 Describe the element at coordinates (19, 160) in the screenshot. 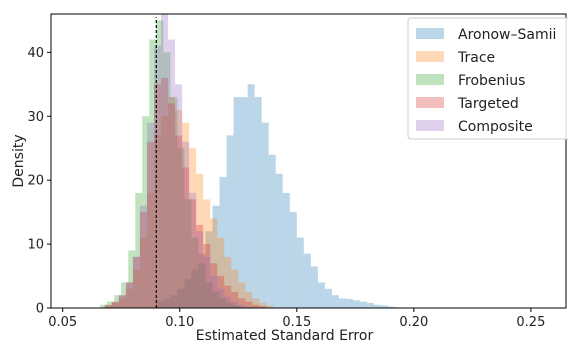

I see `y-axis-label: Density` at that location.